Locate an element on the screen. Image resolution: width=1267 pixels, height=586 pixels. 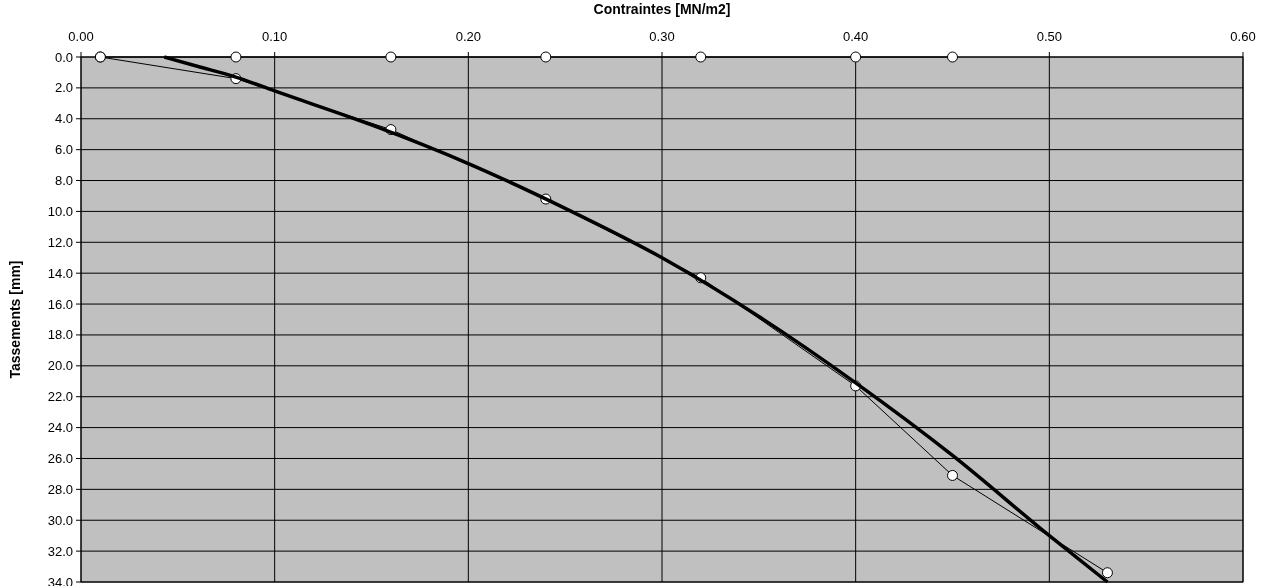
y-tick-label: 32.0 is located at coordinates (60, 551).